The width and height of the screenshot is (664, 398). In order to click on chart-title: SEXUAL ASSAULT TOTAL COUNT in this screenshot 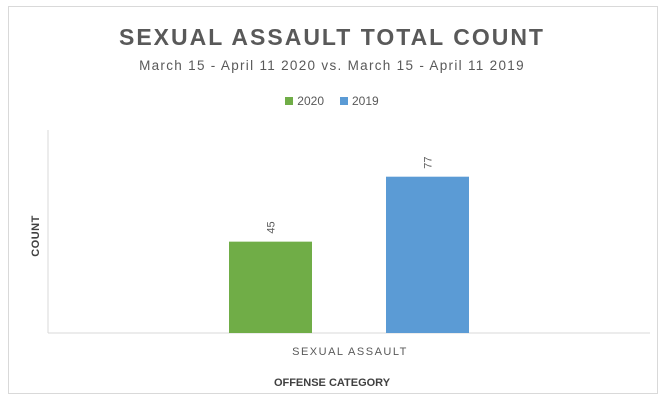, I will do `click(332, 37)`.